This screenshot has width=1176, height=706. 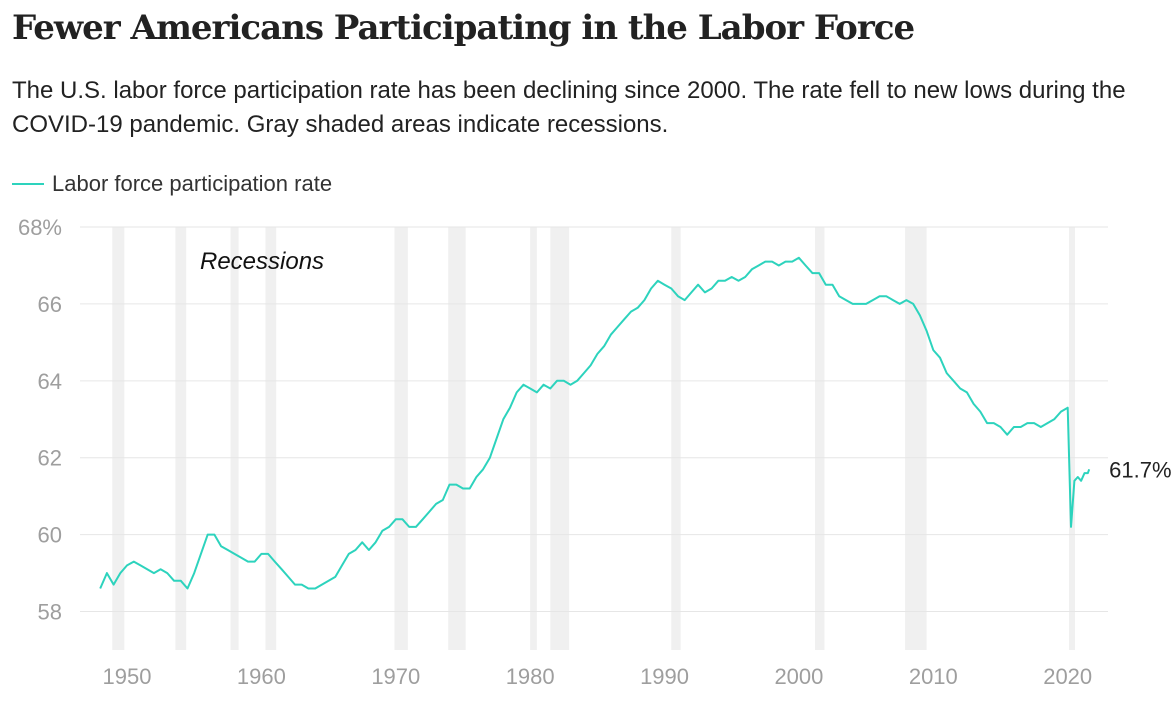 I want to click on x-tick-label: 1990, so click(x=664, y=676).